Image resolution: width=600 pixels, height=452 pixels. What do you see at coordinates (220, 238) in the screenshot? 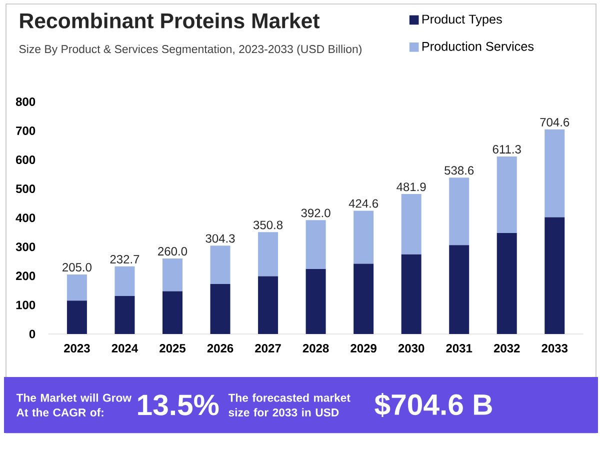
I see `total-label: 304.3` at bounding box center [220, 238].